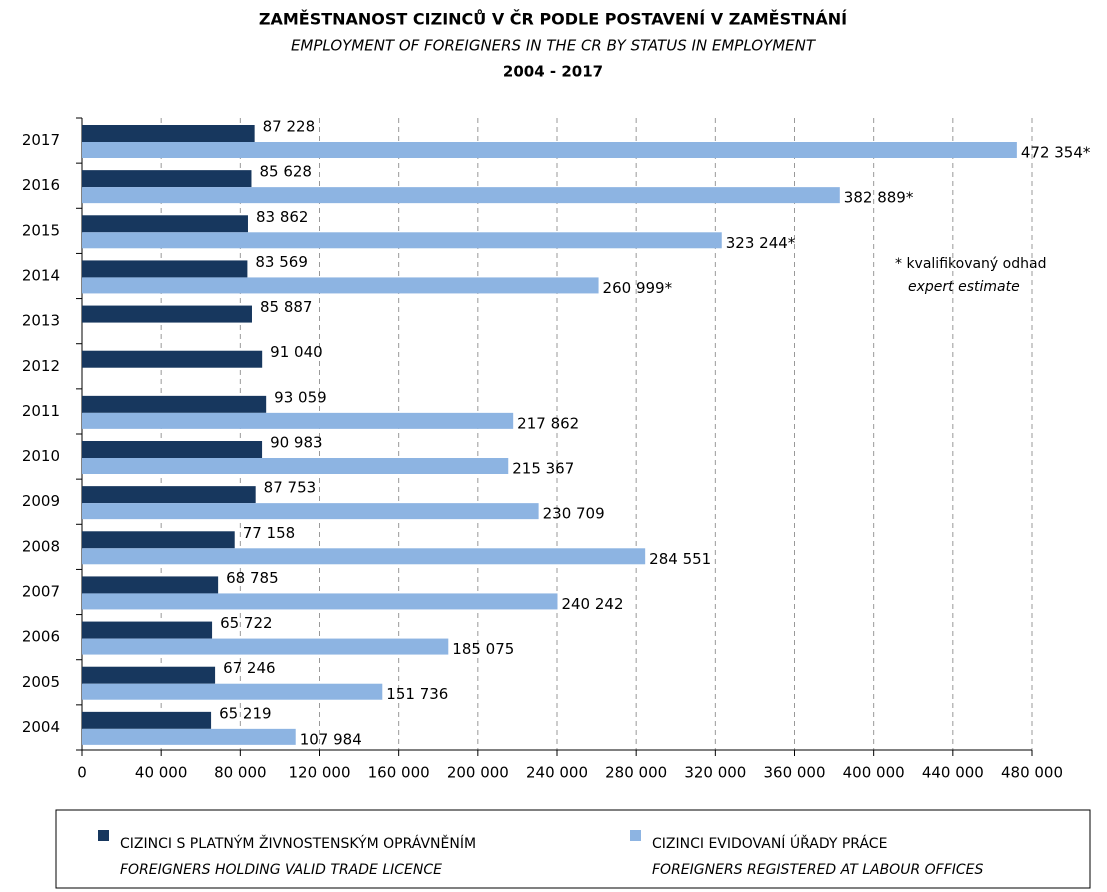 The width and height of the screenshot is (1107, 892). I want to click on value-label: 260 999*, so click(638, 288).